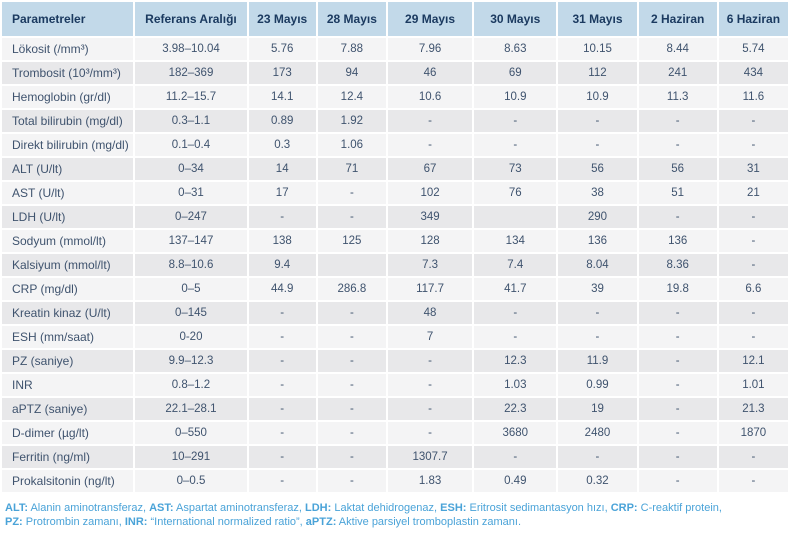  Describe the element at coordinates (515, 385) in the screenshot. I see `value-cell: 1.03` at that location.